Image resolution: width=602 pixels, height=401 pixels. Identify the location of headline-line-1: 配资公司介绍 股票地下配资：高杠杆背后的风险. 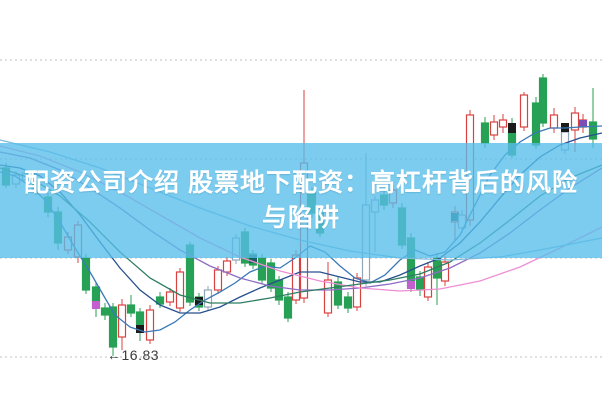
(301, 182).